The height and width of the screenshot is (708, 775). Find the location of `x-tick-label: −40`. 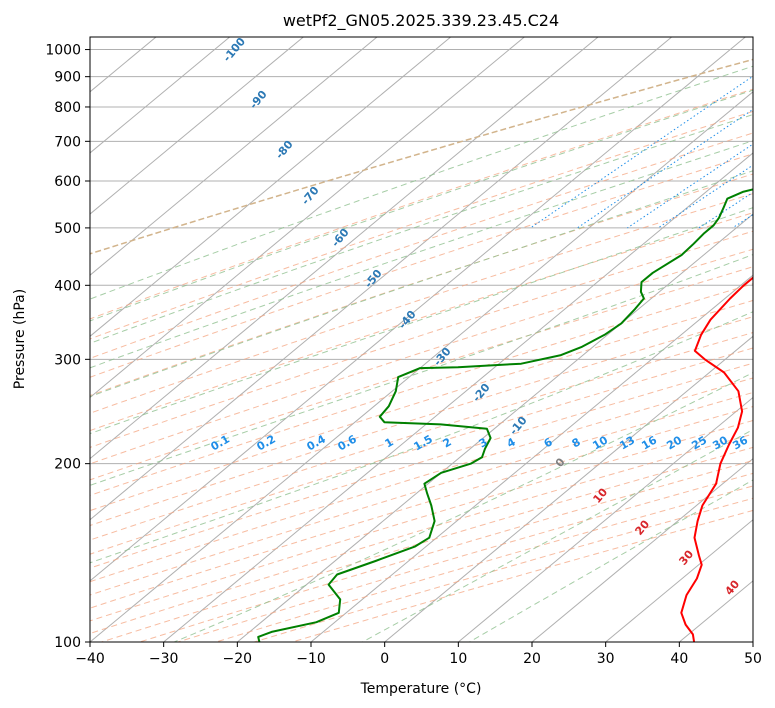

x-tick-label: −40 is located at coordinates (90, 659).